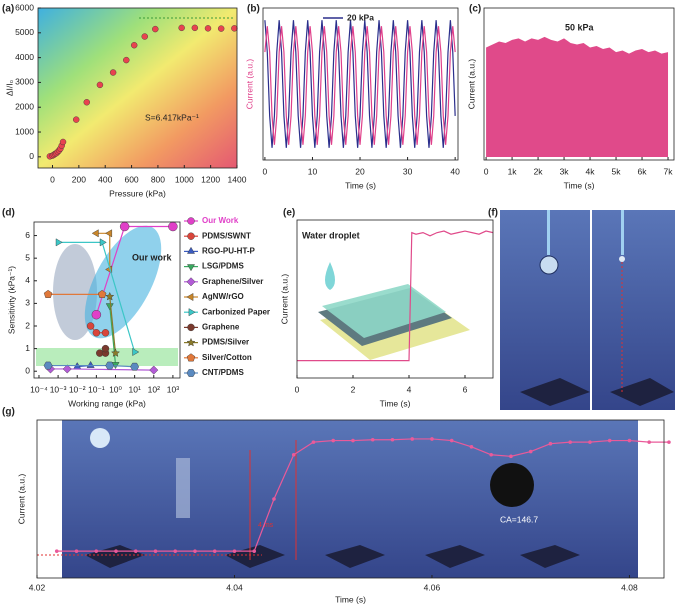  I want to click on legend-label: AgNW/rGO, so click(223, 296).